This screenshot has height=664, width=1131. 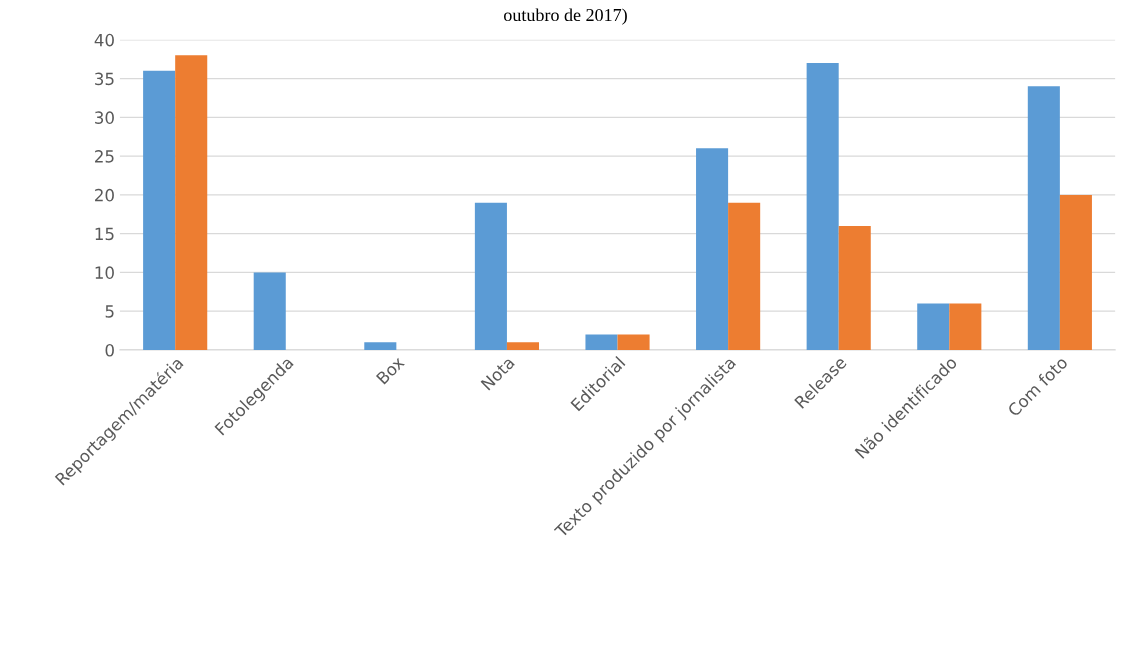 I want to click on y-tick-label: 25, so click(x=104, y=156).